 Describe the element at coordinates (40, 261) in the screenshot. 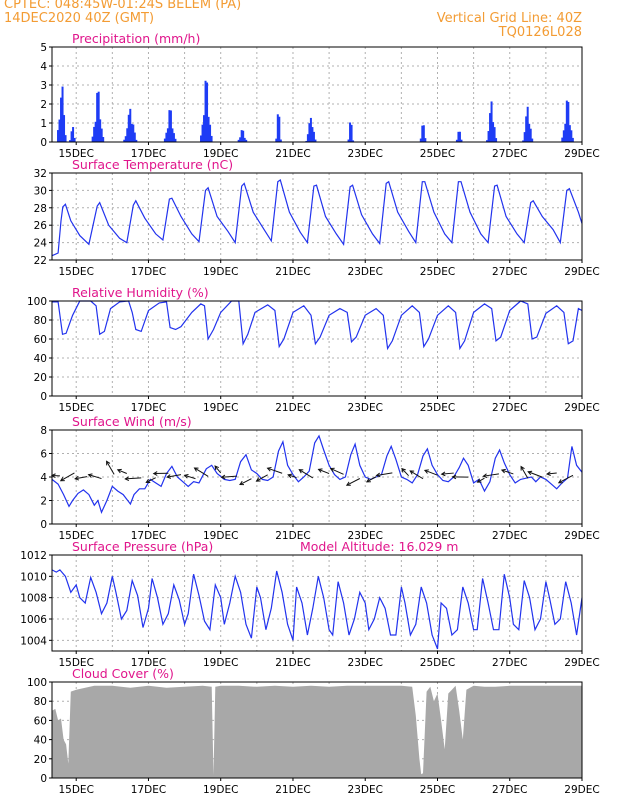

I see `y-tick-label: 22` at that location.